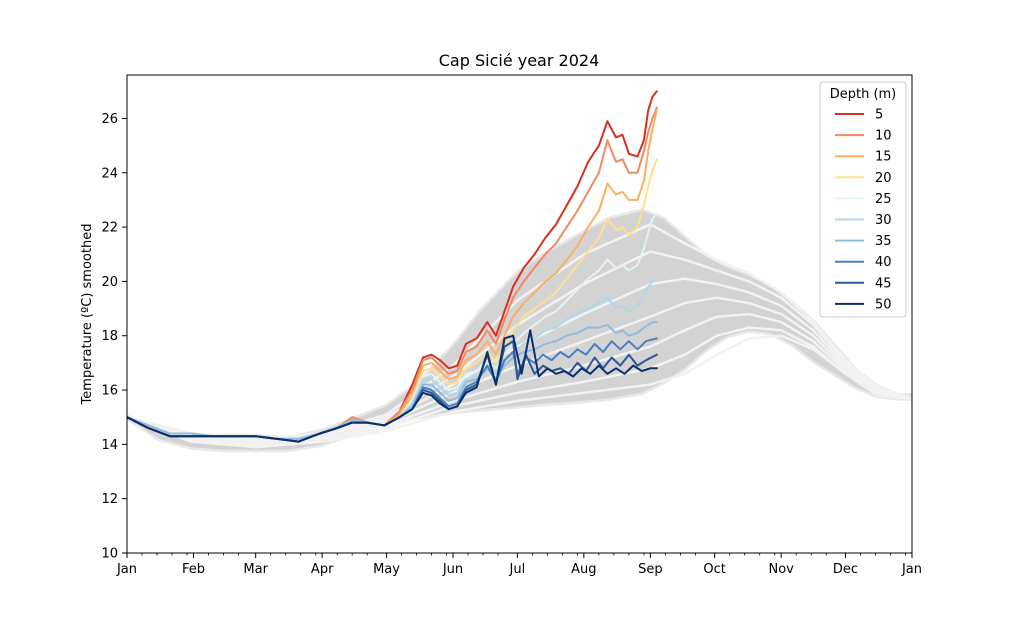  I want to click on y-tick-label: 16, so click(109, 391).